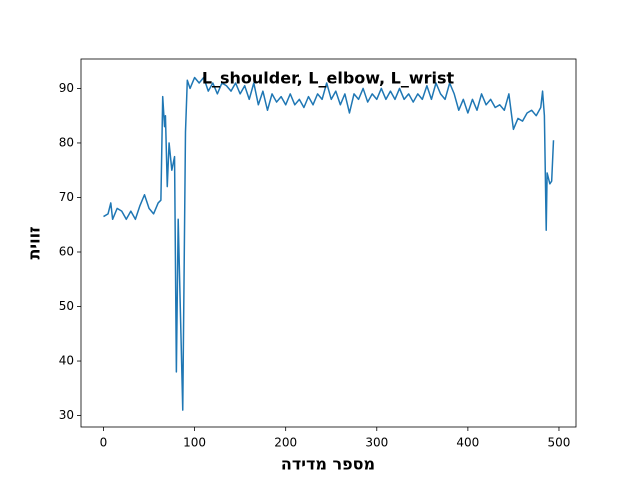  I want to click on y-tick-label: 80, so click(66, 142).